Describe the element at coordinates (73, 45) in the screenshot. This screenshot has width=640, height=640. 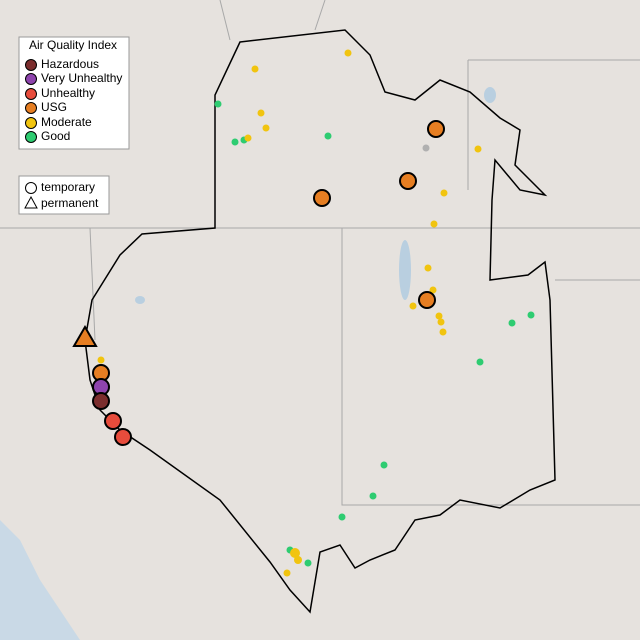
I see `legend-title: Air Quality Index` at that location.